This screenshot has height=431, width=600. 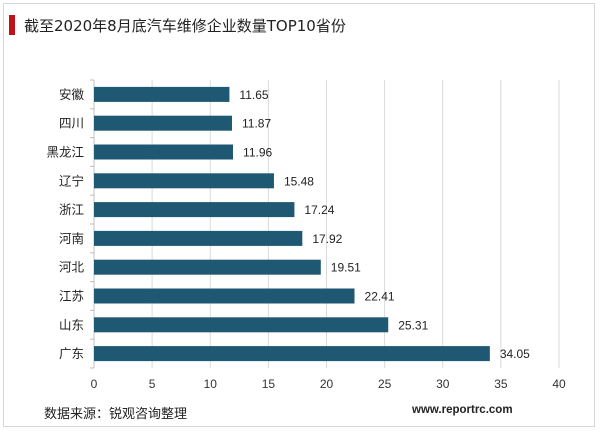 I want to click on x-tick-label: 0, so click(x=94, y=384).